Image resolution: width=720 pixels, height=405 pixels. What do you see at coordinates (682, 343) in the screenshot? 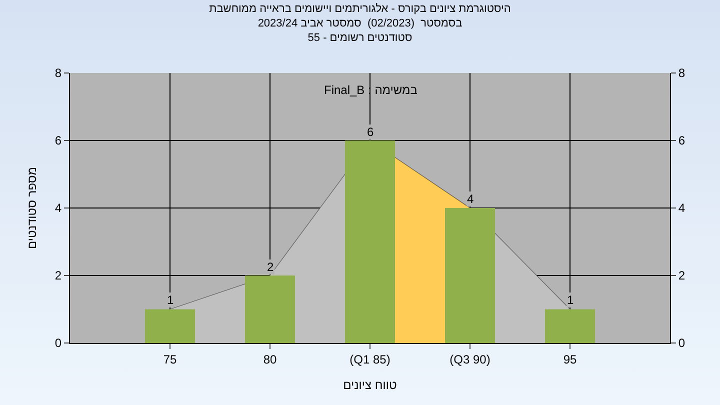
I see `y2-tick-label: 0` at bounding box center [682, 343].